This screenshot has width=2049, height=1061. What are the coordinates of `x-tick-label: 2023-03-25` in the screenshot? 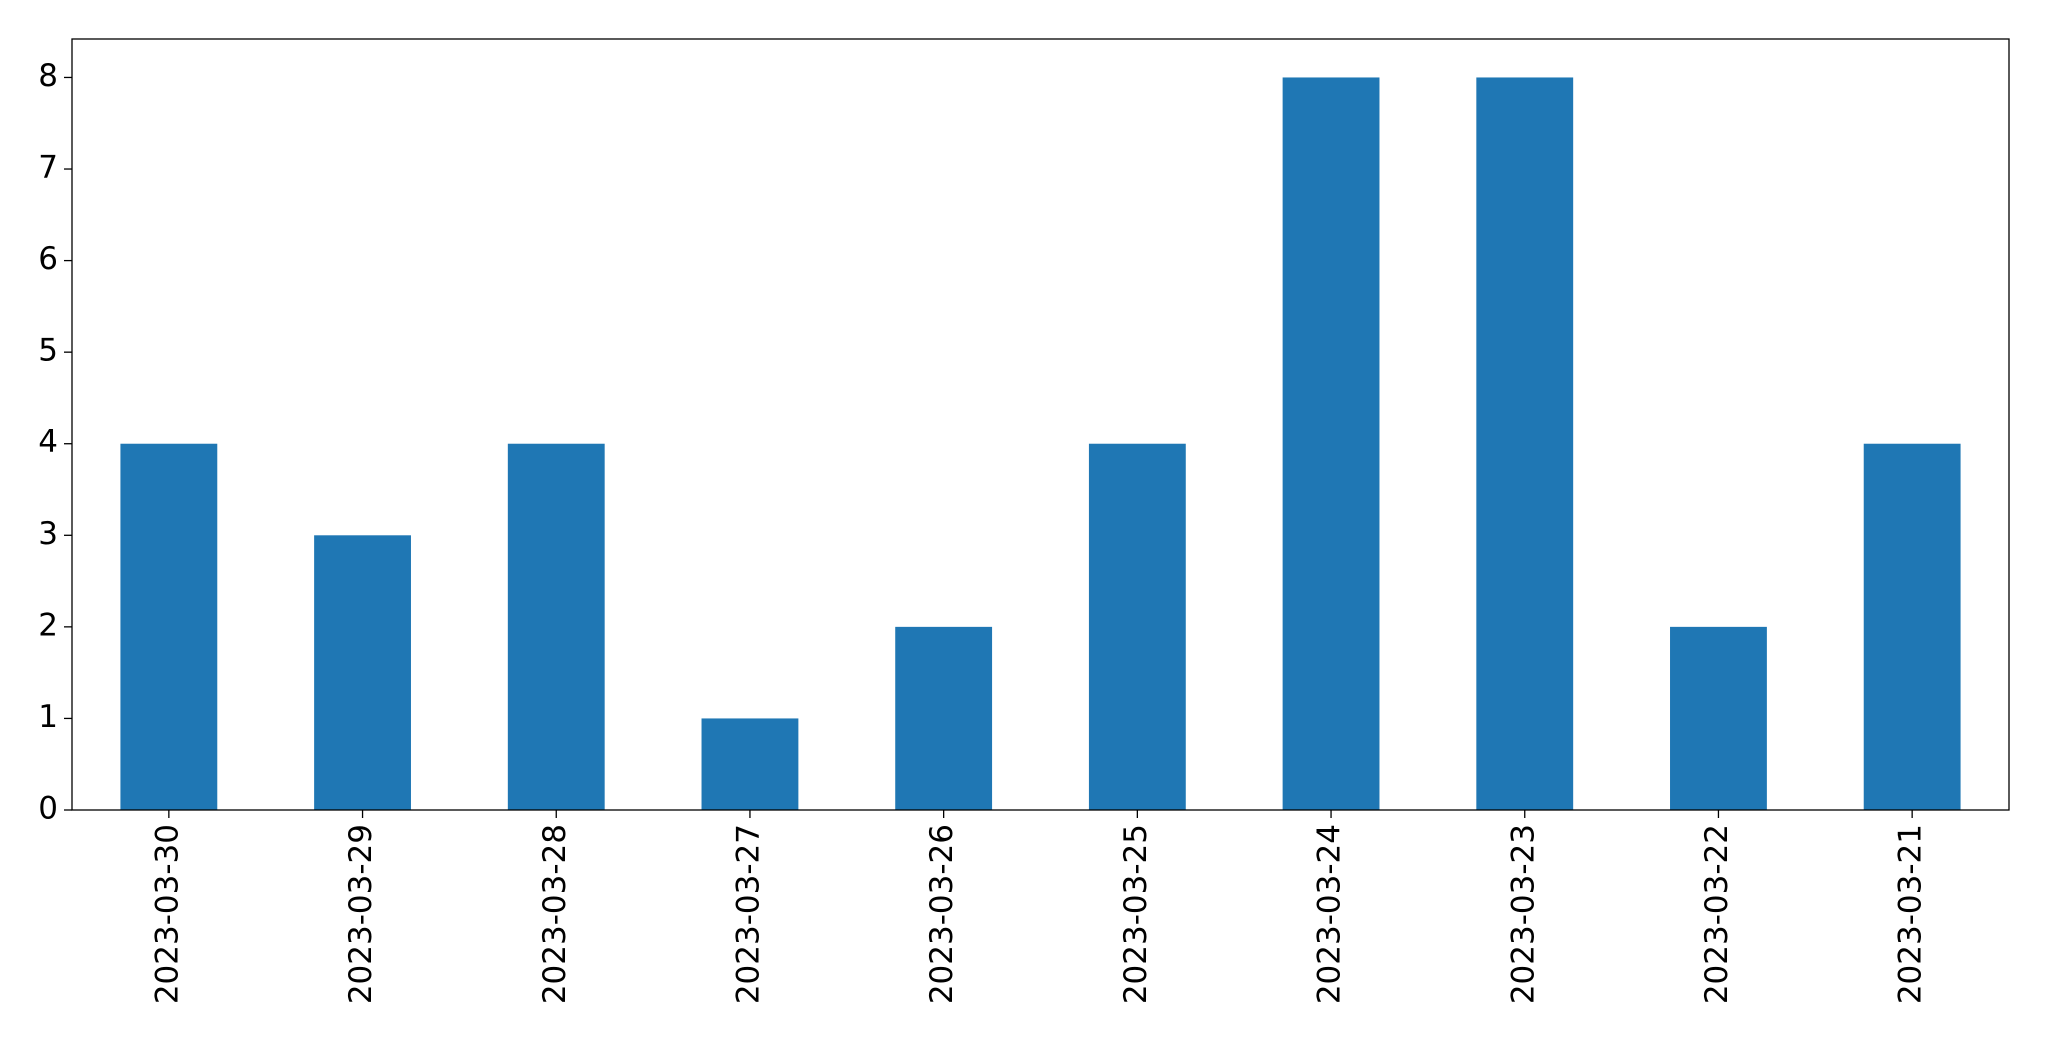 It's located at (1136, 914).